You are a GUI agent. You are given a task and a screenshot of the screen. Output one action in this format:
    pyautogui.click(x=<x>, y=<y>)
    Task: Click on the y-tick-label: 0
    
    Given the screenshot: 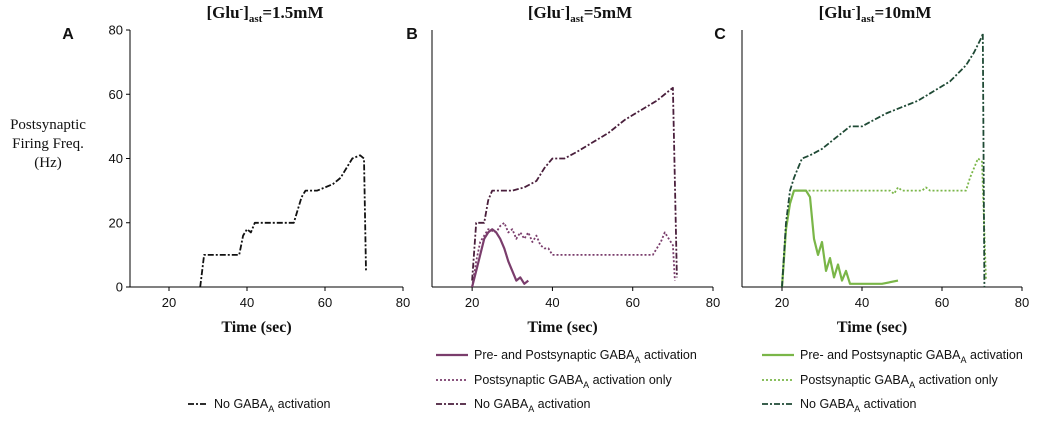 What is the action you would take?
    pyautogui.click(x=119, y=287)
    